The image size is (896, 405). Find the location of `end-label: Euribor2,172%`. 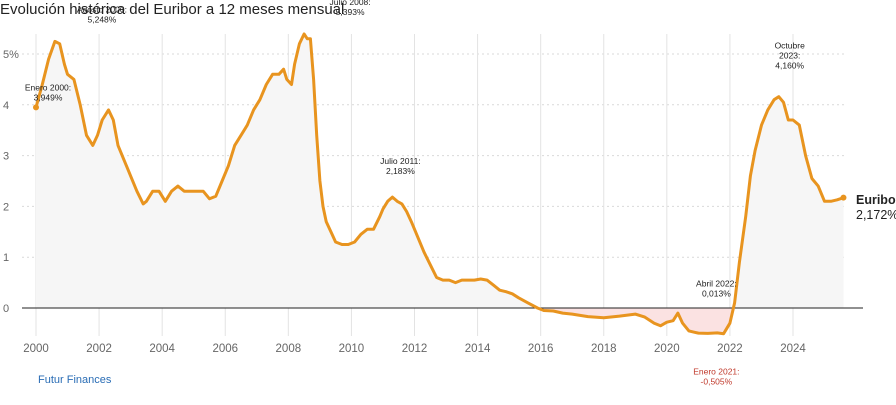

end-label: Euribor2,172% is located at coordinates (876, 207).